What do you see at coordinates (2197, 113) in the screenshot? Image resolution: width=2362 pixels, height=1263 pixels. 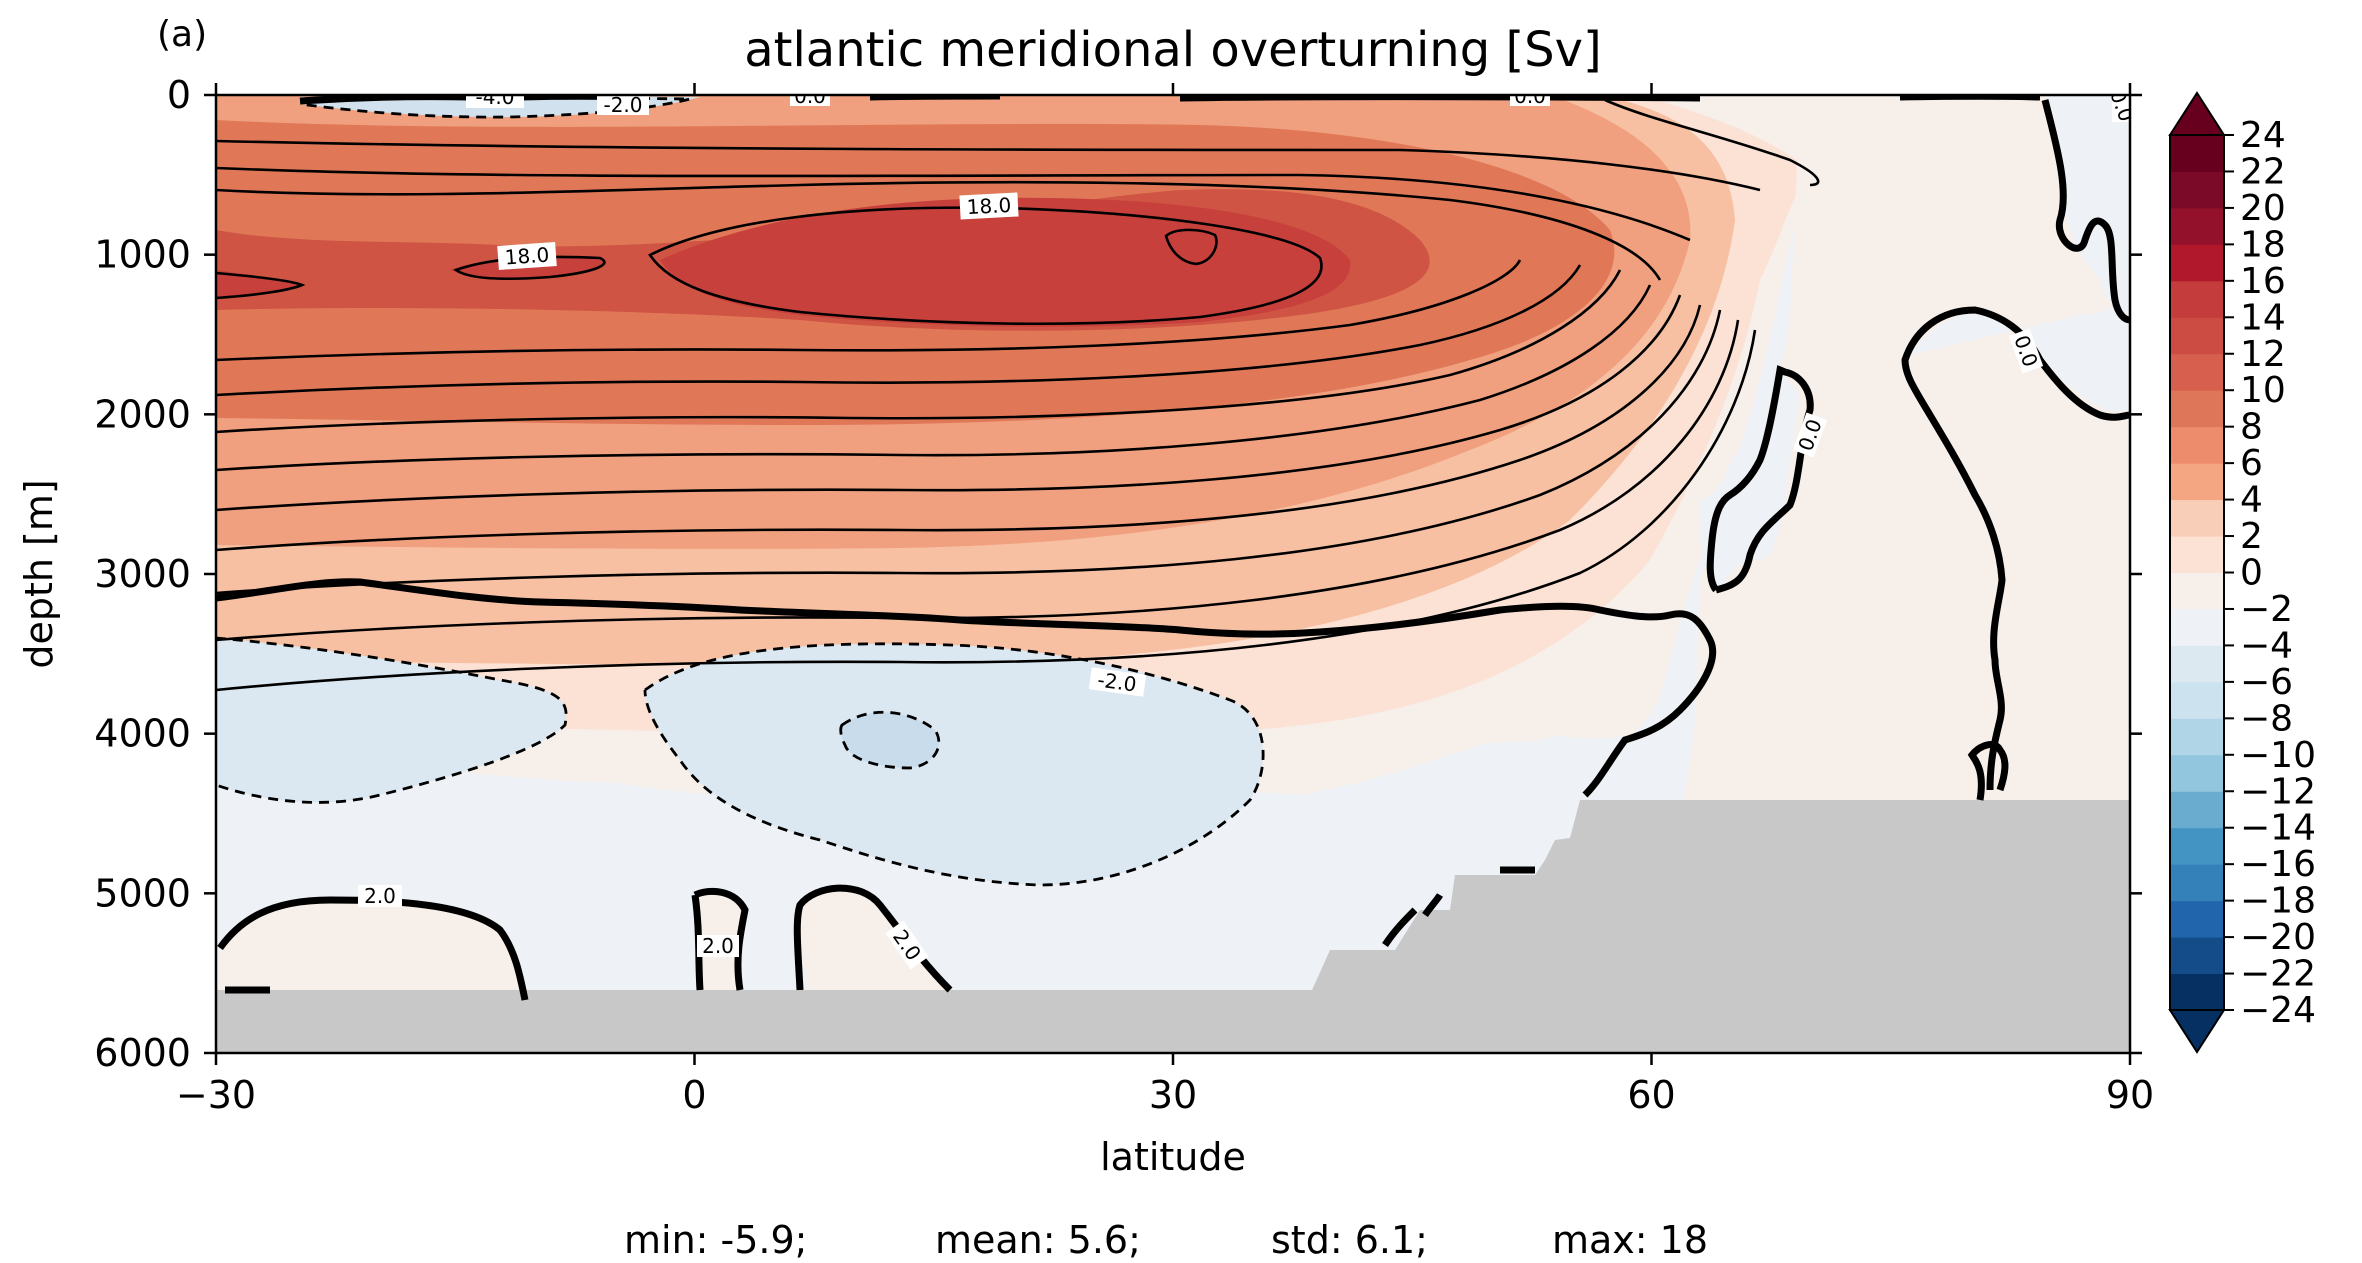 I see `colorbar-extend-max` at bounding box center [2197, 113].